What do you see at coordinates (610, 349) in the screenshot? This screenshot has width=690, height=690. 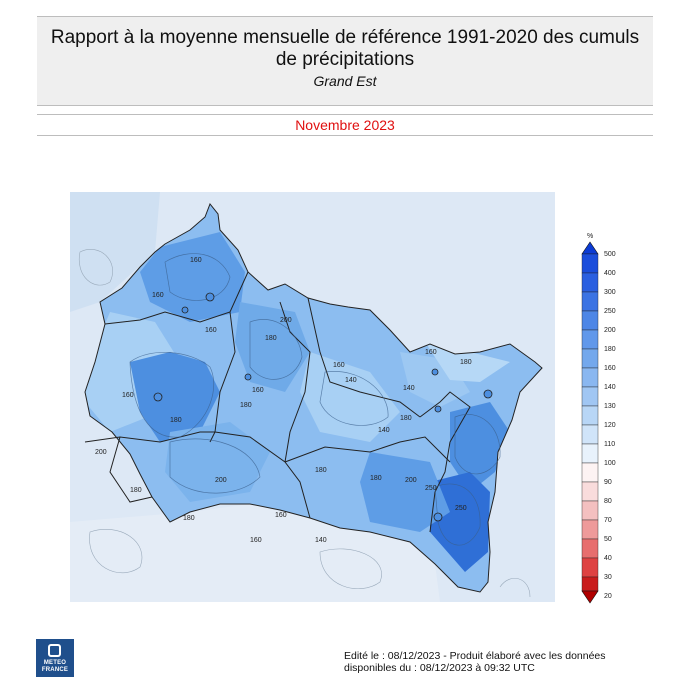 I see `legend-tick-label: 180` at bounding box center [610, 349].